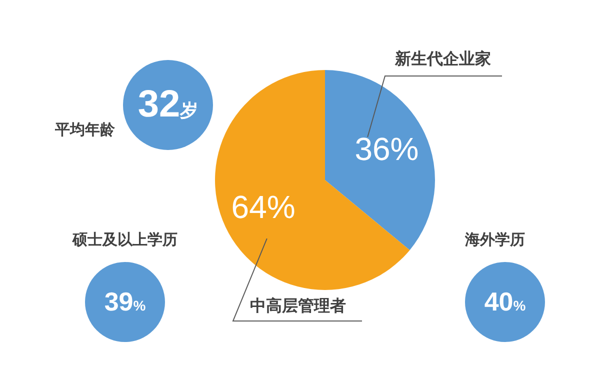  Describe the element at coordinates (263, 206) in the screenshot. I see `data-label: 64%` at that location.